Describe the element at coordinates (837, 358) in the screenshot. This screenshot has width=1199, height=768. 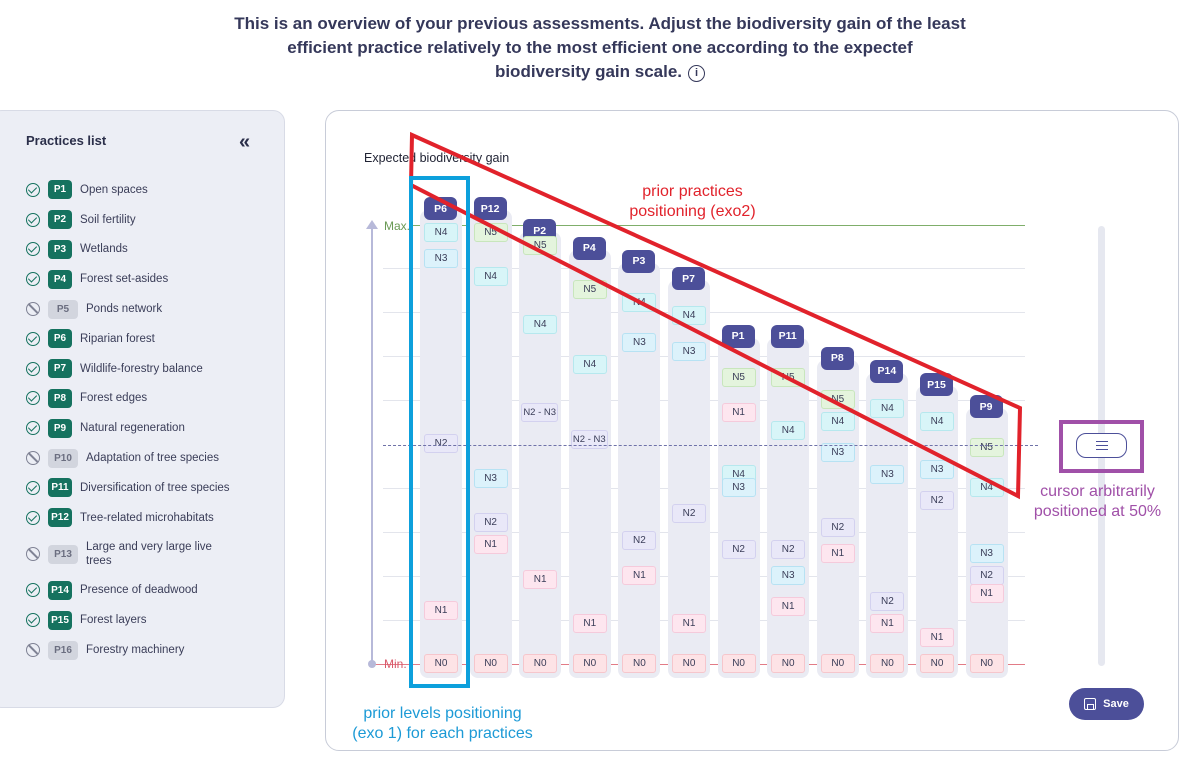
I see `practice-chip-p8: P8` at that location.